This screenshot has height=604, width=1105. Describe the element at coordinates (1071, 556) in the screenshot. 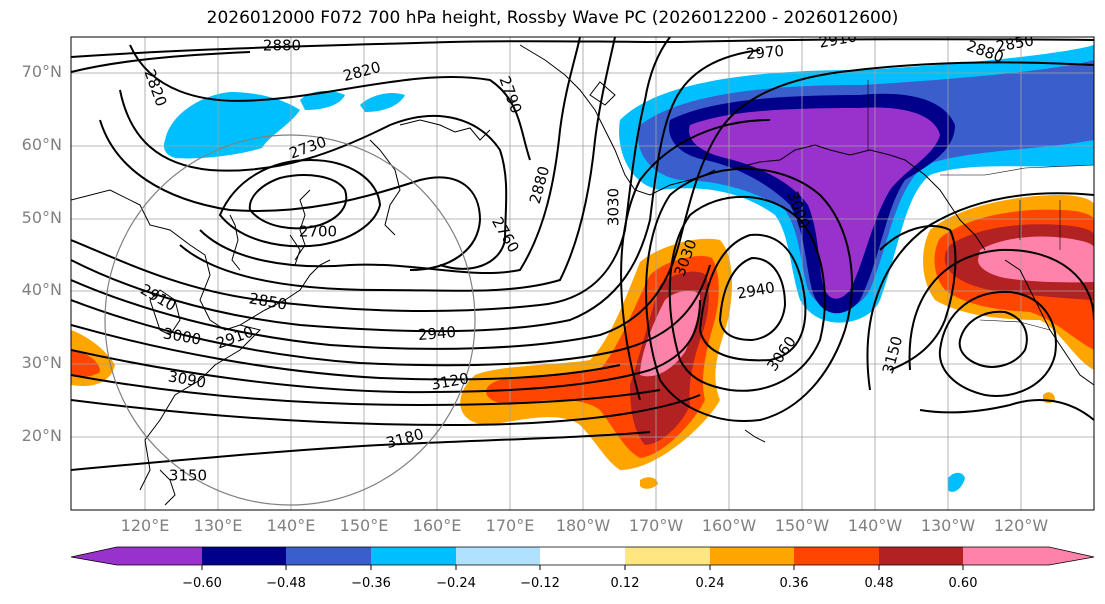

I see `colorbar-high-extend` at that location.